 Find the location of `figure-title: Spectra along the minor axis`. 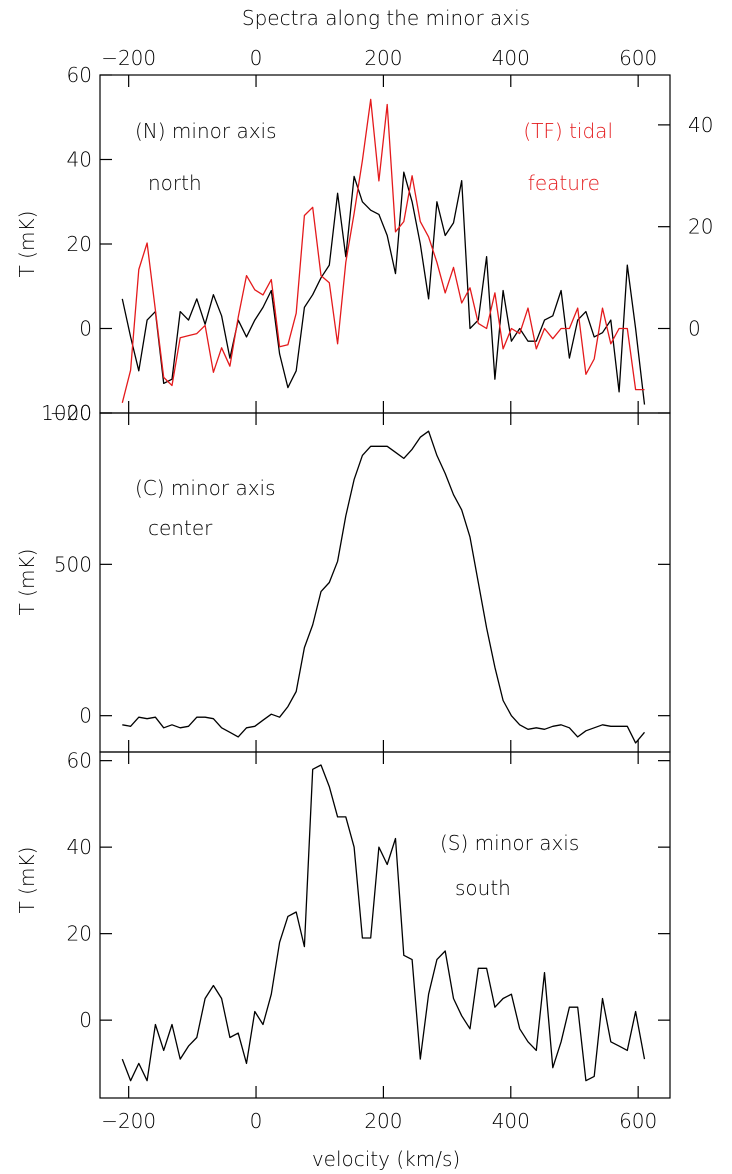

figure-title: Spectra along the minor axis is located at coordinates (386, 18).